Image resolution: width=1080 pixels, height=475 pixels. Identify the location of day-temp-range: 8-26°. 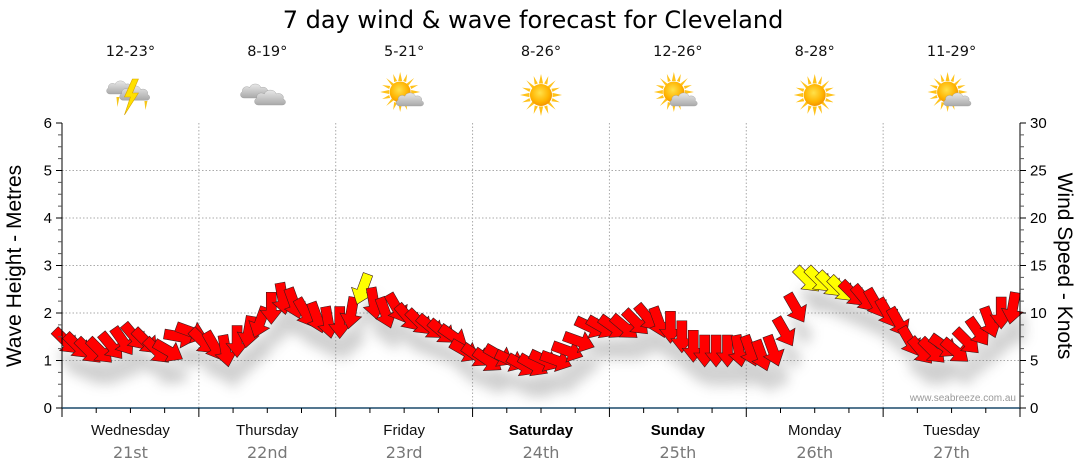
(541, 52).